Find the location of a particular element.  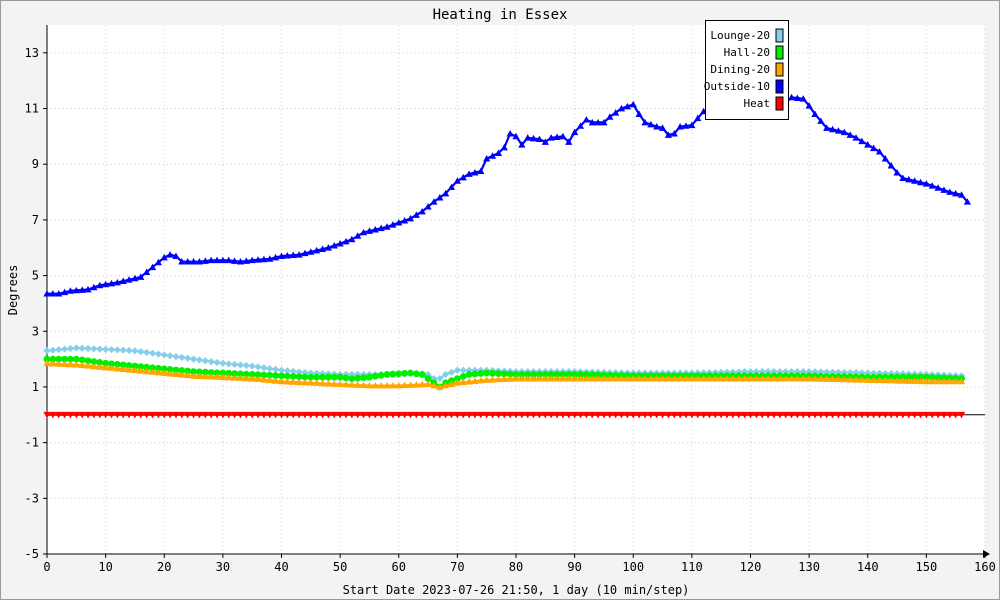

x-tick-label: 80 is located at coordinates (516, 567).